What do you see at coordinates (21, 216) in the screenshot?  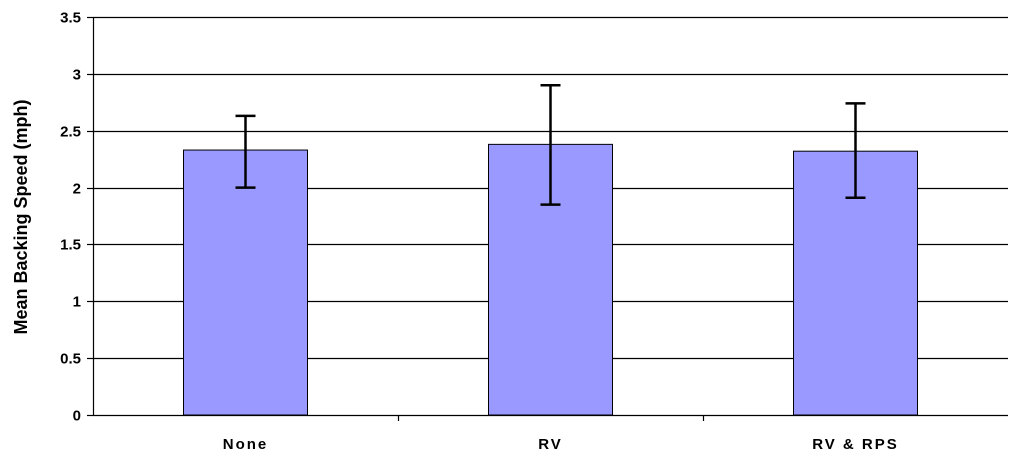 I see `y-axis-title: Mean Backing Speed (mph)` at bounding box center [21, 216].